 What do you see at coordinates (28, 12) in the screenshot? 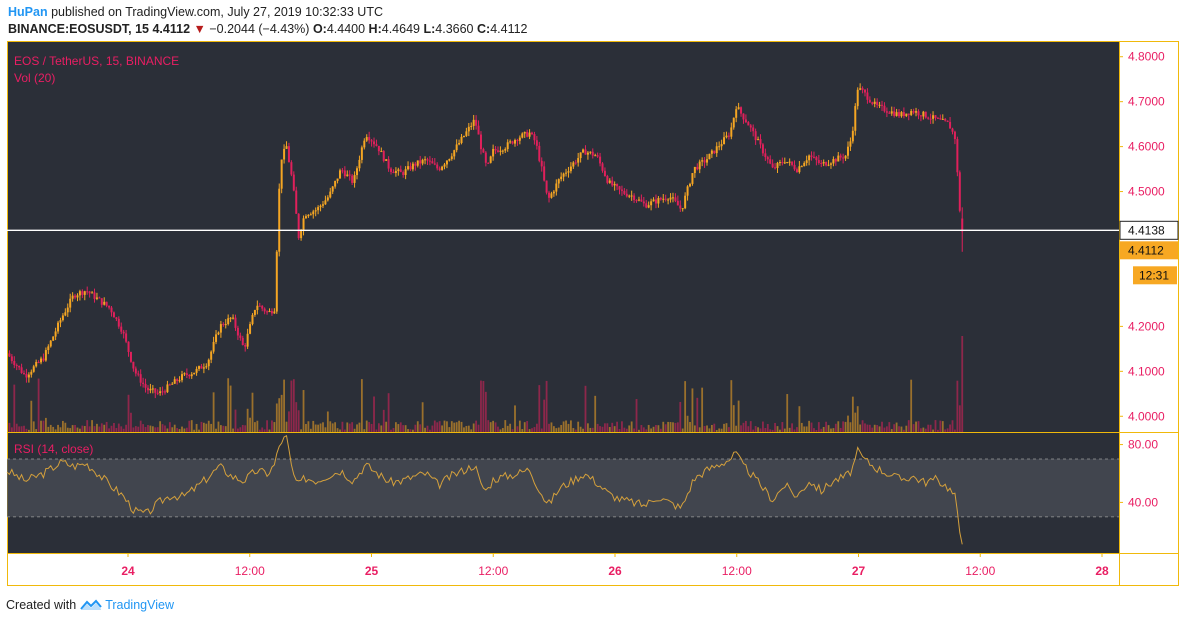
I see `author-link: HuPan` at bounding box center [28, 12].